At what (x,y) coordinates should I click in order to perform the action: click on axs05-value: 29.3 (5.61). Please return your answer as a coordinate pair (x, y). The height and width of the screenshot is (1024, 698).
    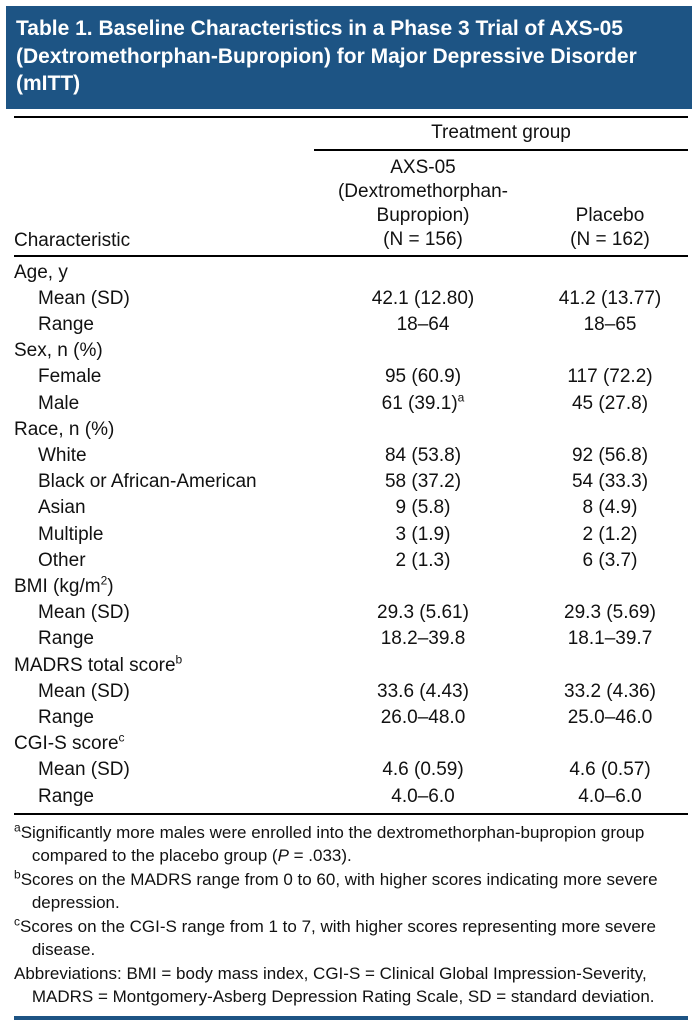
    Looking at the image, I should click on (423, 613).